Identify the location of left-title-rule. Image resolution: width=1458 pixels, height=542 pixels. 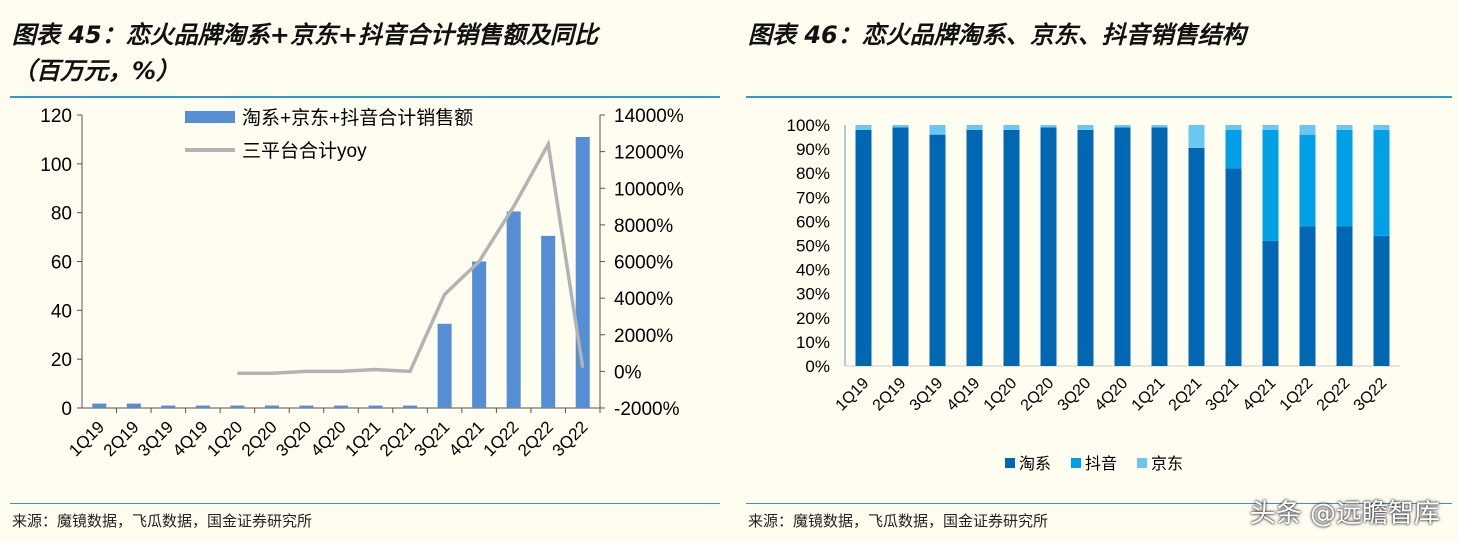
(365, 97).